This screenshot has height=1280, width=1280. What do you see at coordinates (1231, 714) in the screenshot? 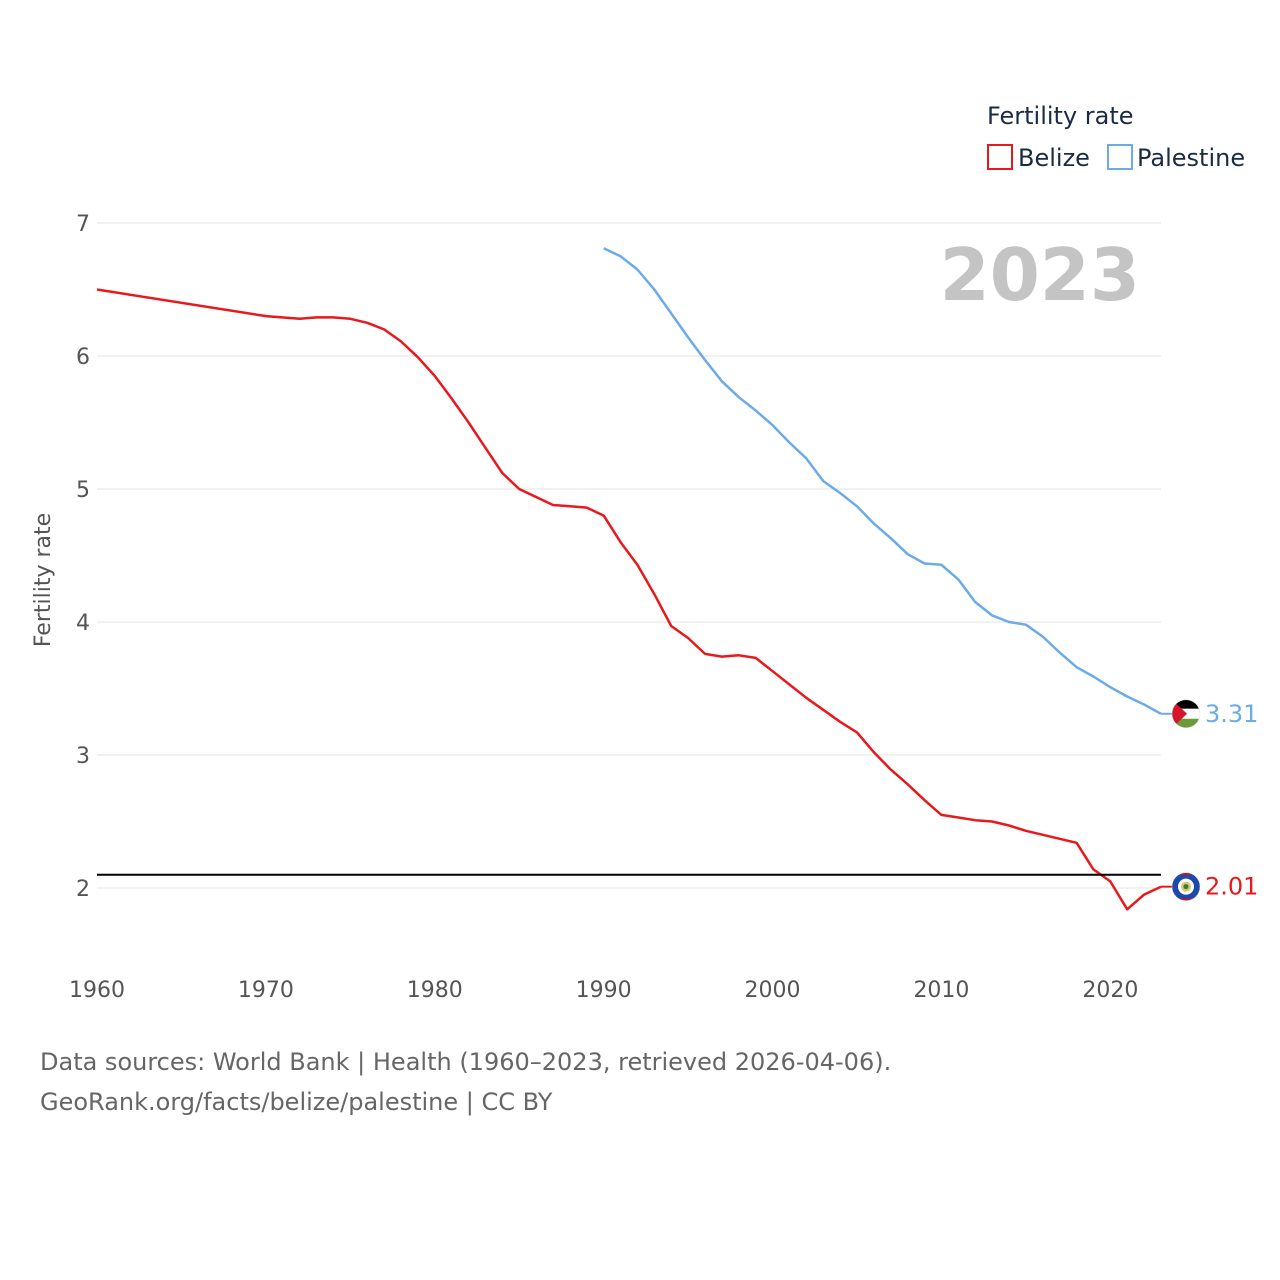
I see `end-value-label-palestine: 3.31` at bounding box center [1231, 714].